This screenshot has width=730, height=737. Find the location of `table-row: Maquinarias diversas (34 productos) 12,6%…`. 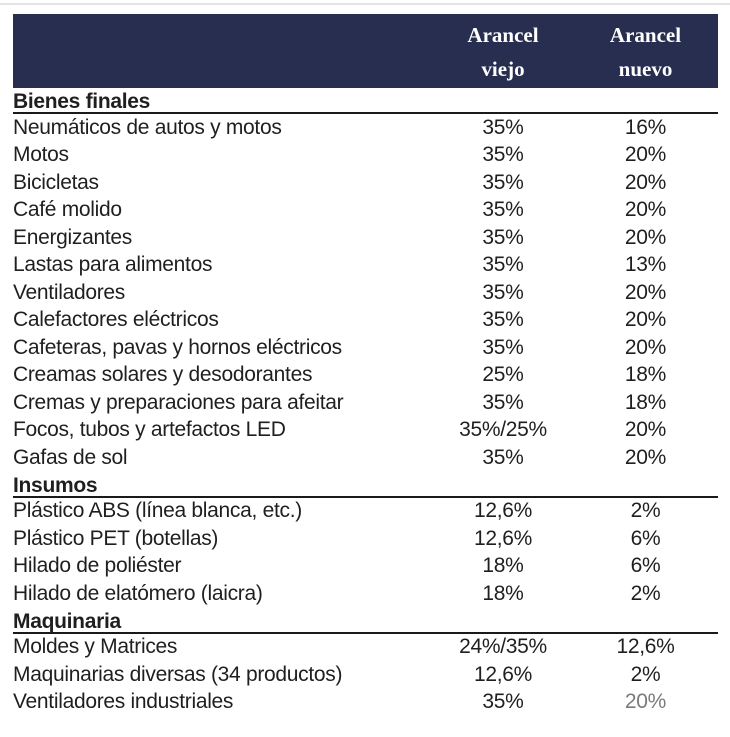

table-row: Maquinarias diversas (34 productos) 12,6%… is located at coordinates (365, 675).